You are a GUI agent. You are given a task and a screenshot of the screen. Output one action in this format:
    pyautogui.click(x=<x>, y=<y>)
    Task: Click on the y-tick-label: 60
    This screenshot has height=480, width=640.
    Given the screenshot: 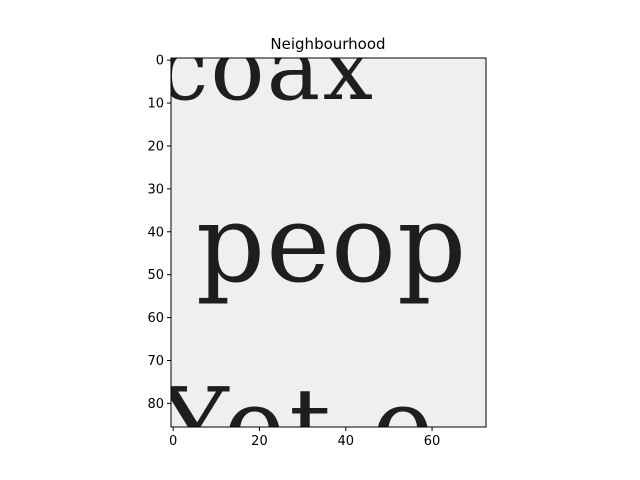 What is the action you would take?
    pyautogui.click(x=155, y=318)
    